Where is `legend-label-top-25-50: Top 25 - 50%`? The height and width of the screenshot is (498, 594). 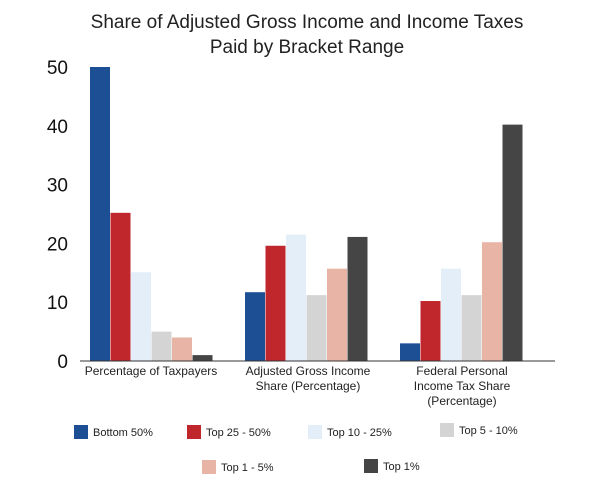 legend-label-top-25-50: Top 25 - 50% is located at coordinates (238, 433).